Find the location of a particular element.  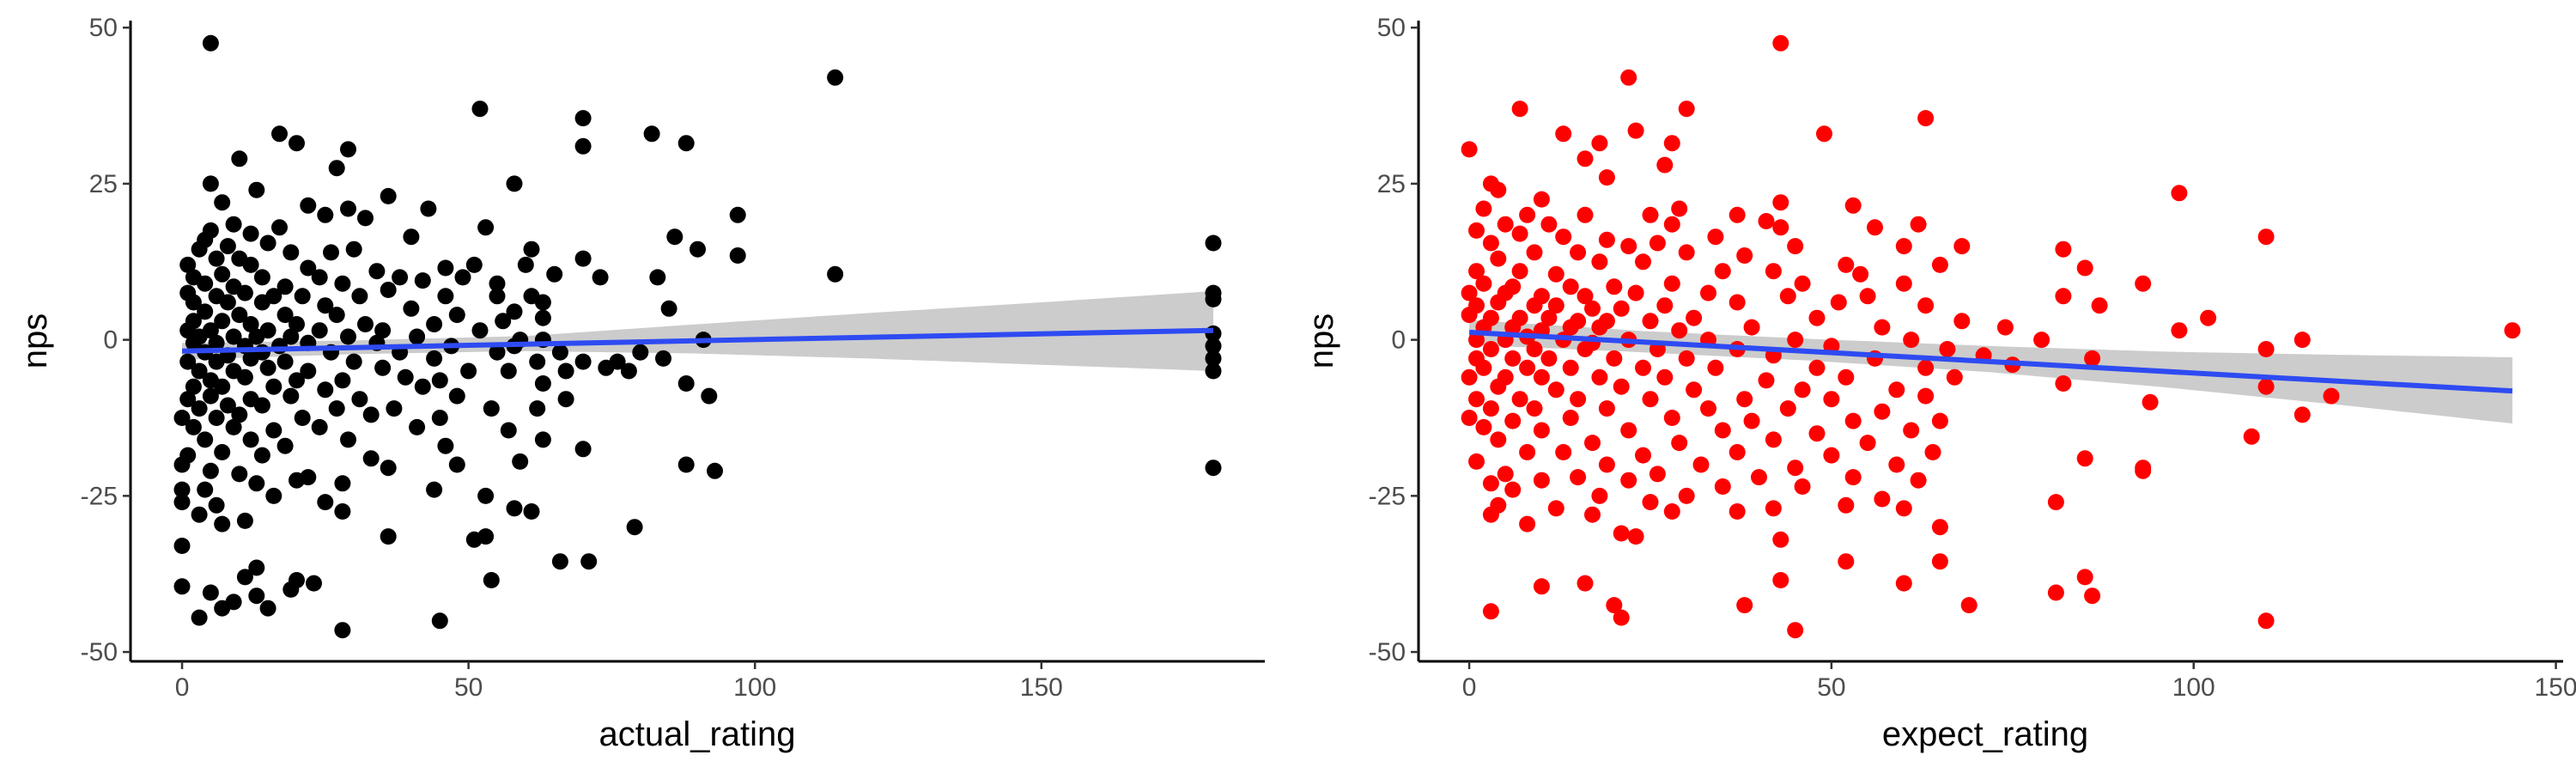

left-trend-layer is located at coordinates (697, 340).